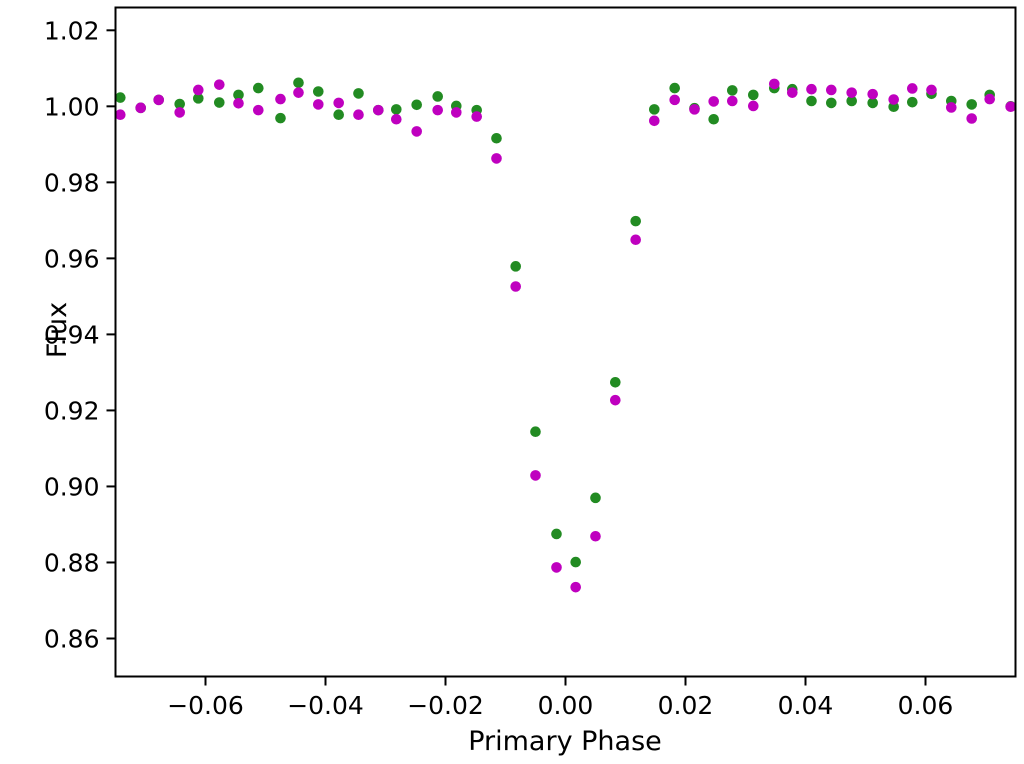  I want to click on y-tick-label: 0.98, so click(72, 182).